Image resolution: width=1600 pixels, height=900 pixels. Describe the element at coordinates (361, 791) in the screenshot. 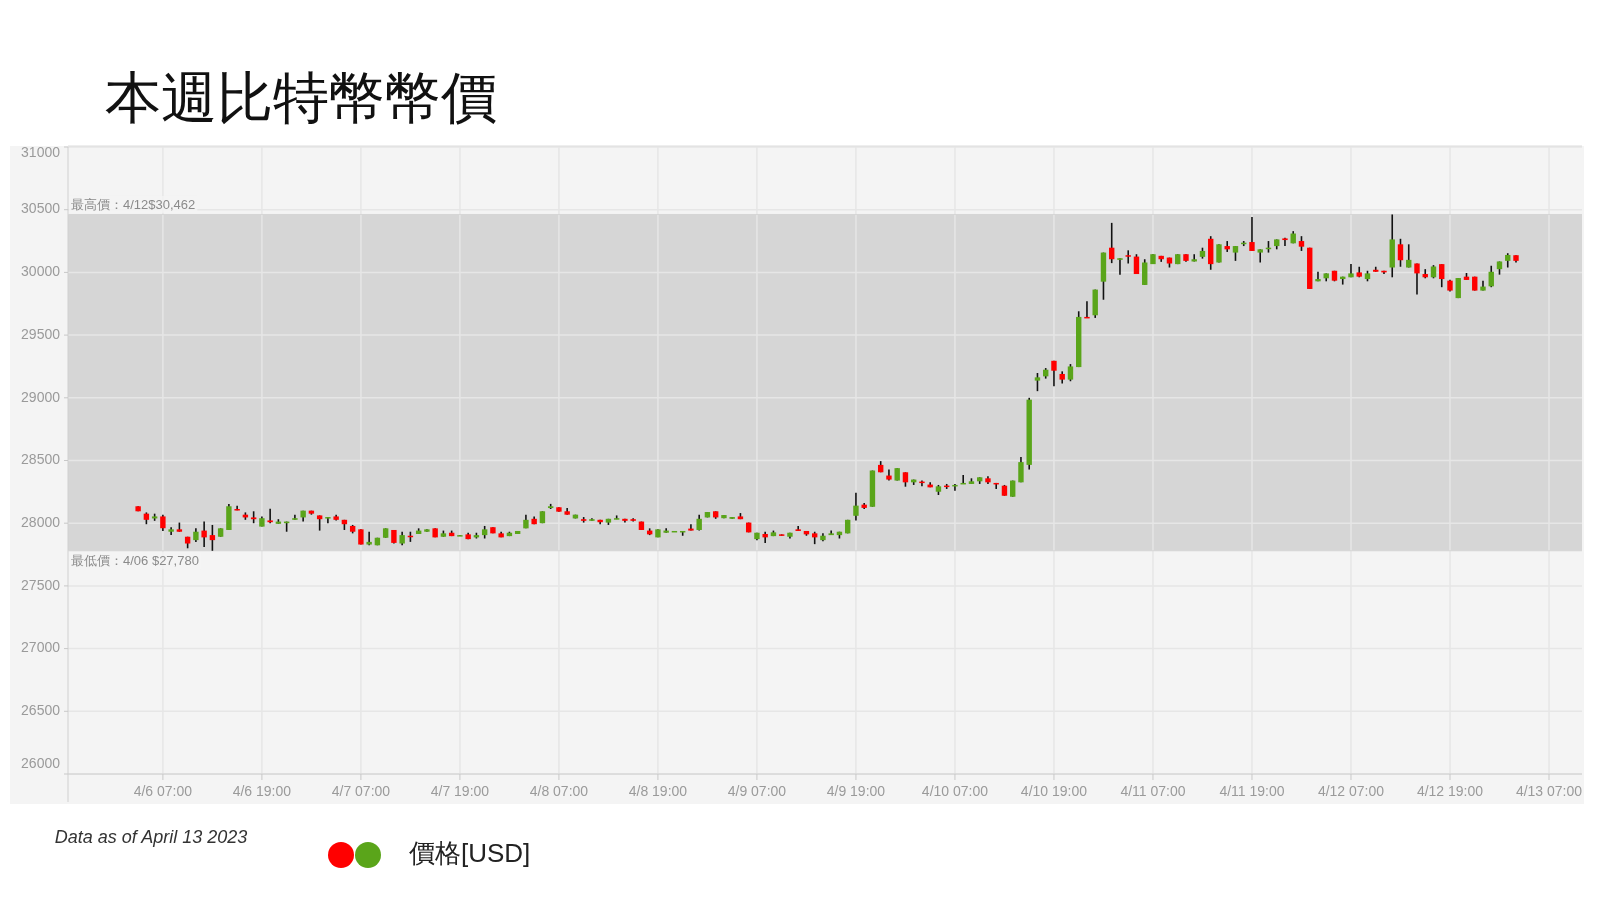

I see `x-tick-label: 4/7 07:00` at that location.